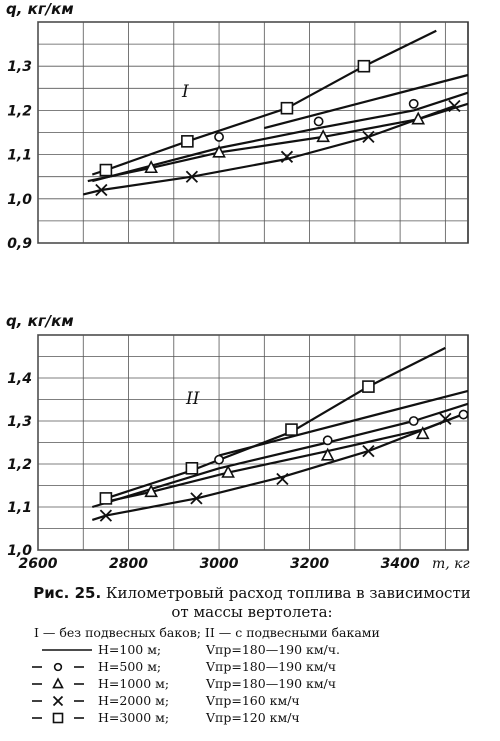  I want to click on y-tick-label: 0,9, so click(19, 244).